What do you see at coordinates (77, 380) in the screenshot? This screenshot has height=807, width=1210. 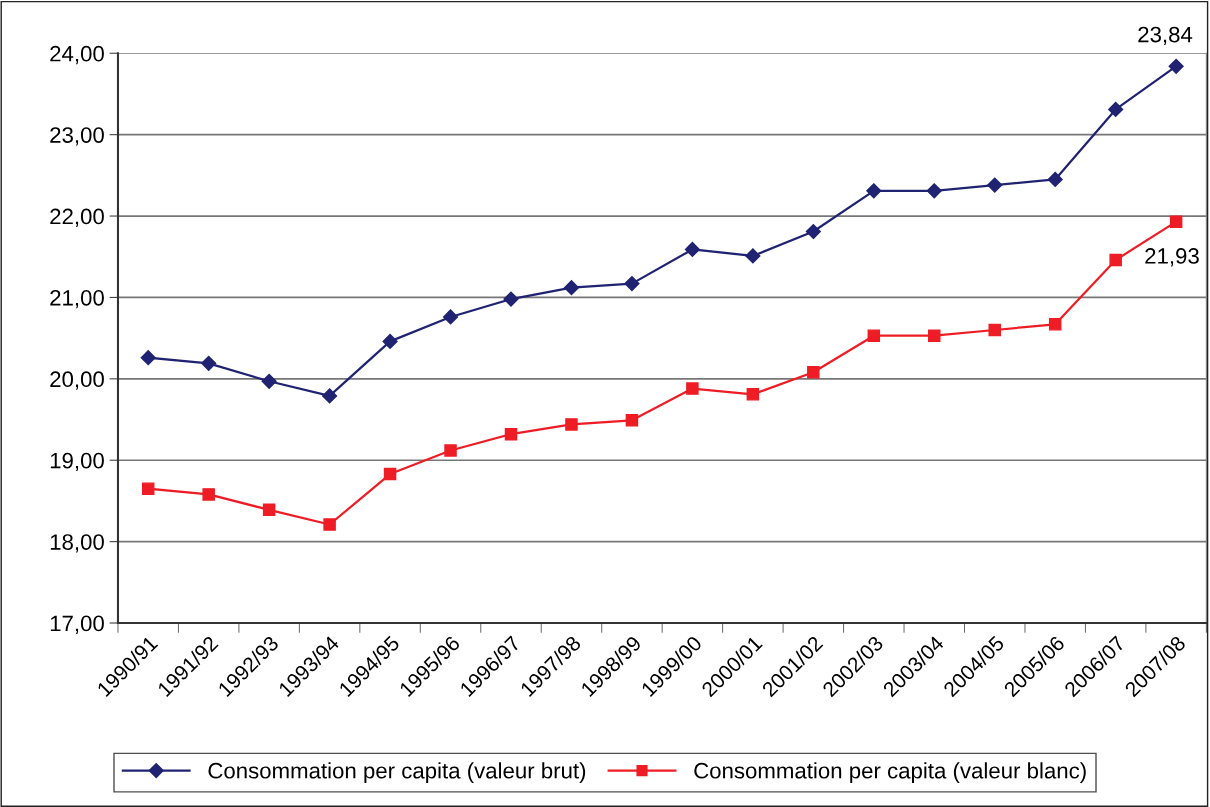 I see `y-tick-label: 20,00` at bounding box center [77, 380].